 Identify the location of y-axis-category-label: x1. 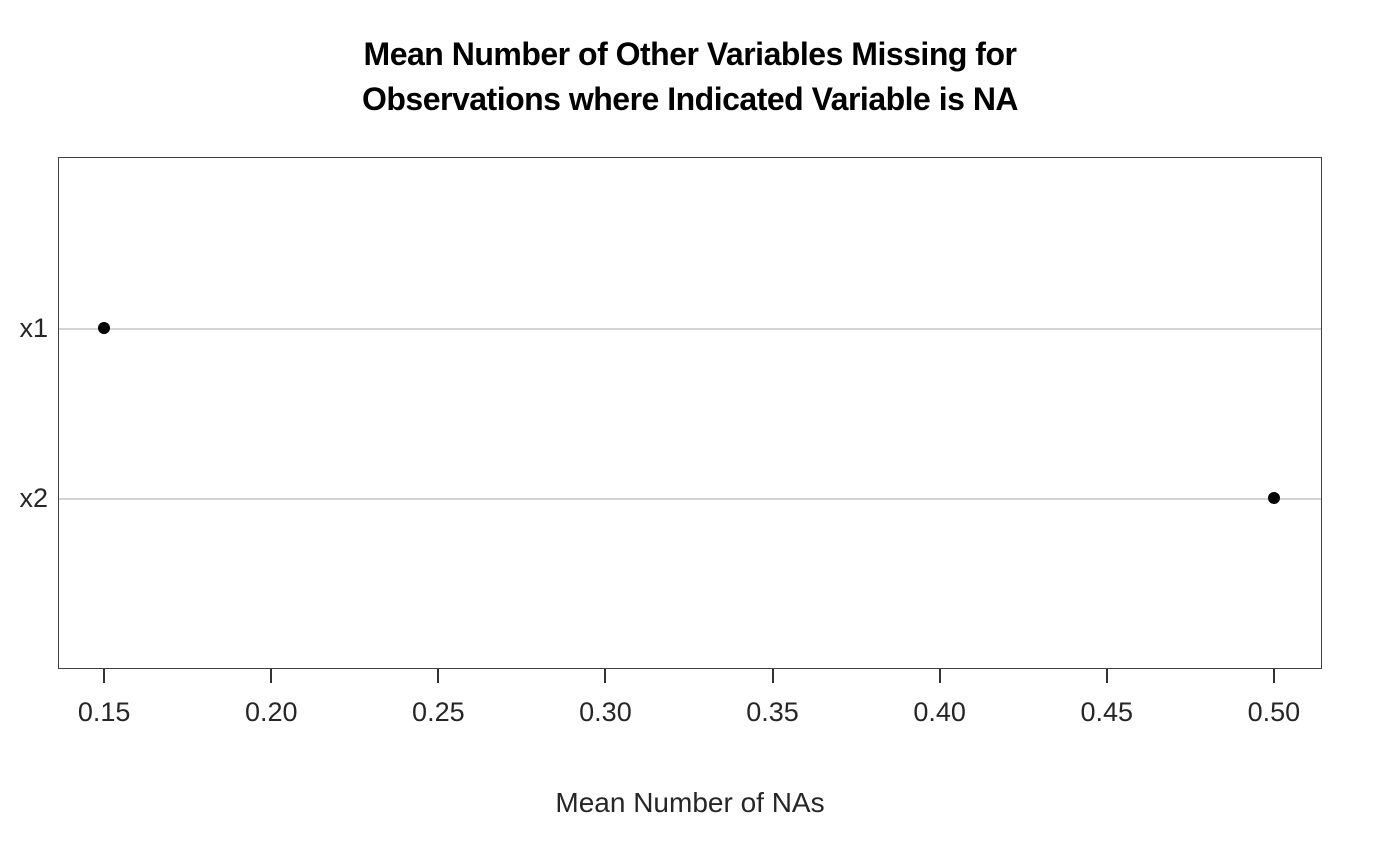
(33, 327).